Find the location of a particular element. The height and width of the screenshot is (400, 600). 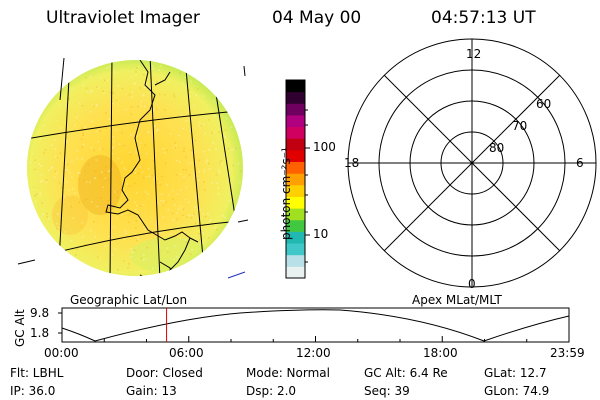

colorbar is located at coordinates (297, 179).